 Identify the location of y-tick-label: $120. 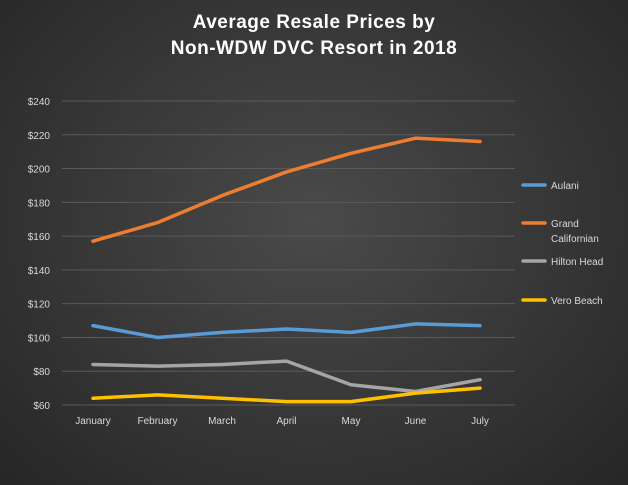
(39, 305).